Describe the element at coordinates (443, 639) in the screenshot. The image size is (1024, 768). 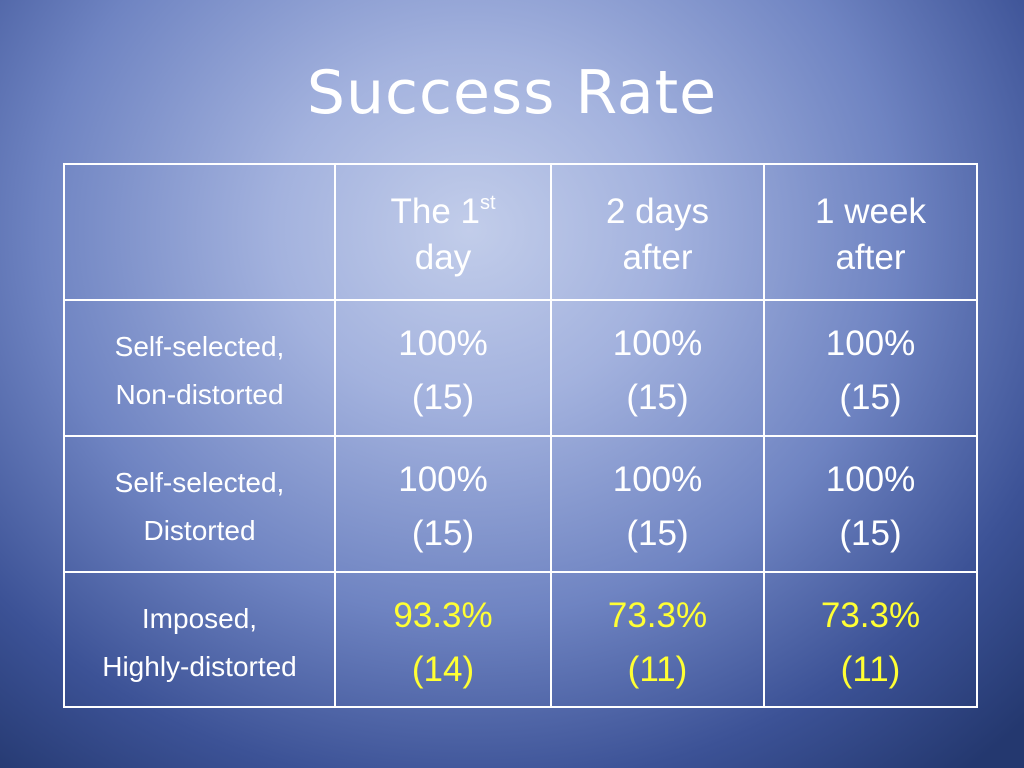
I see `value-cell: 93.3% (14)` at that location.